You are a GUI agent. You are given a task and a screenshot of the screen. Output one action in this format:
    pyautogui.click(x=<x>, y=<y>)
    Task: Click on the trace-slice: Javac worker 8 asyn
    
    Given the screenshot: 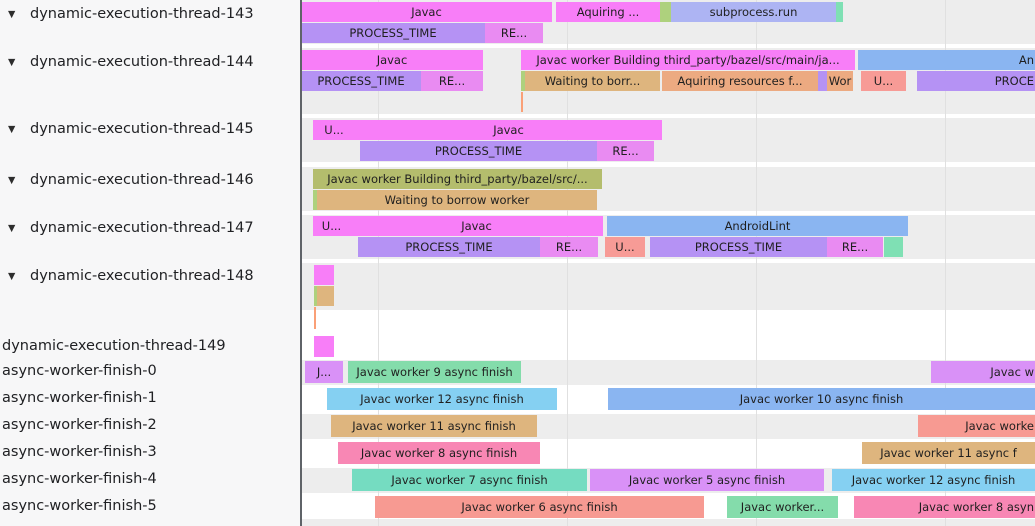 What is the action you would take?
    pyautogui.click(x=944, y=507)
    